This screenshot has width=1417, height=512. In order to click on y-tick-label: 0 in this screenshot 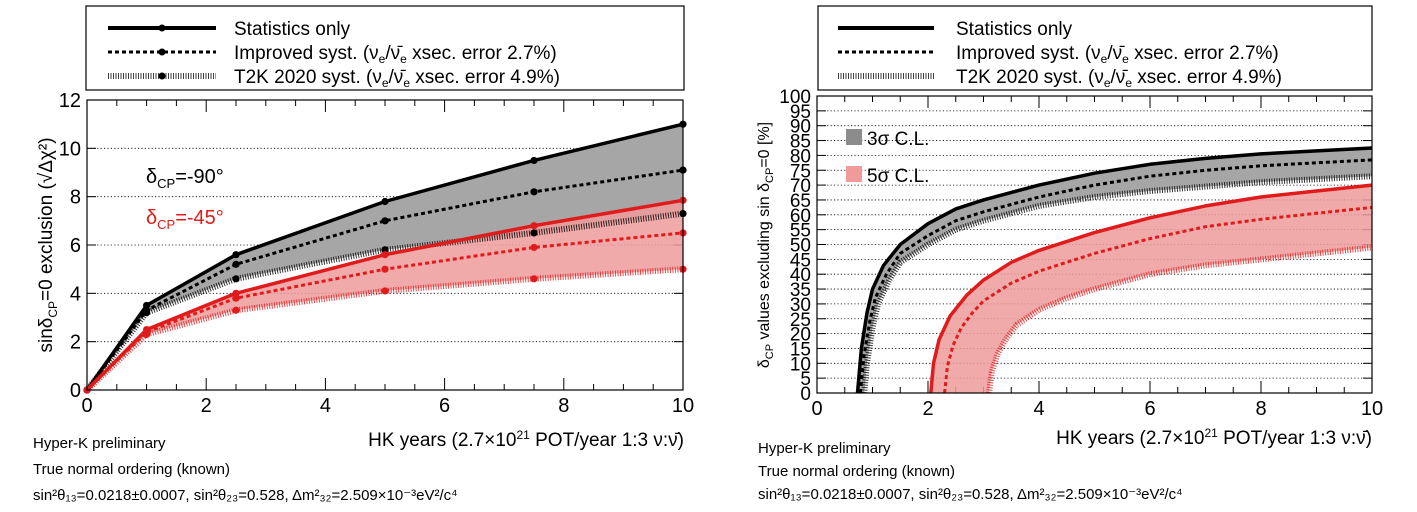, I will do `click(805, 394)`.